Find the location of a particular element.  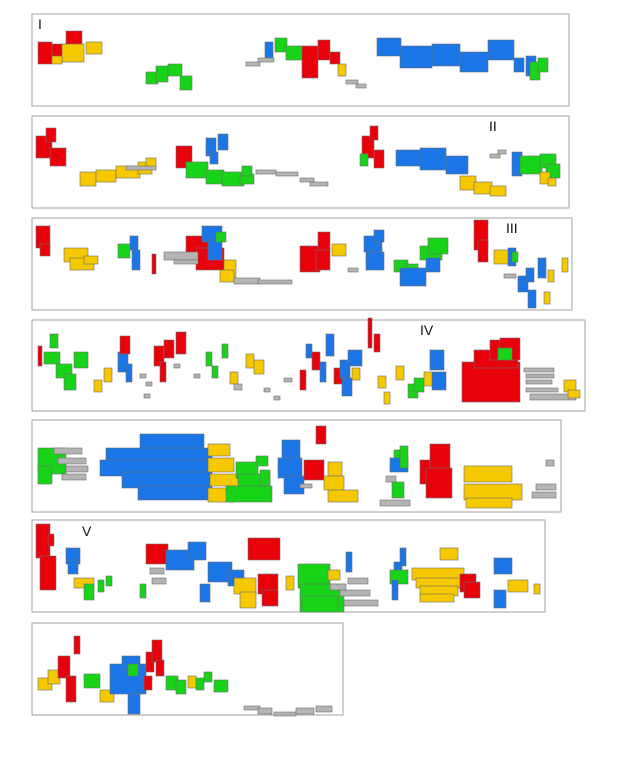

panel-label: I is located at coordinates (40, 24).